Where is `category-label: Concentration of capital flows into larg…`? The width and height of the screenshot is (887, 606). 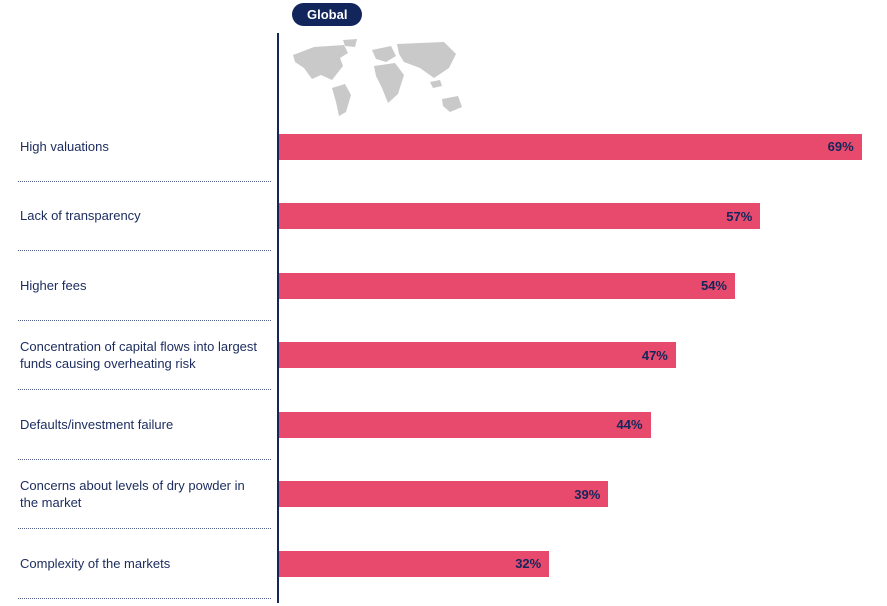
category-label: Concentration of capital flows into larg… is located at coordinates (139, 355).